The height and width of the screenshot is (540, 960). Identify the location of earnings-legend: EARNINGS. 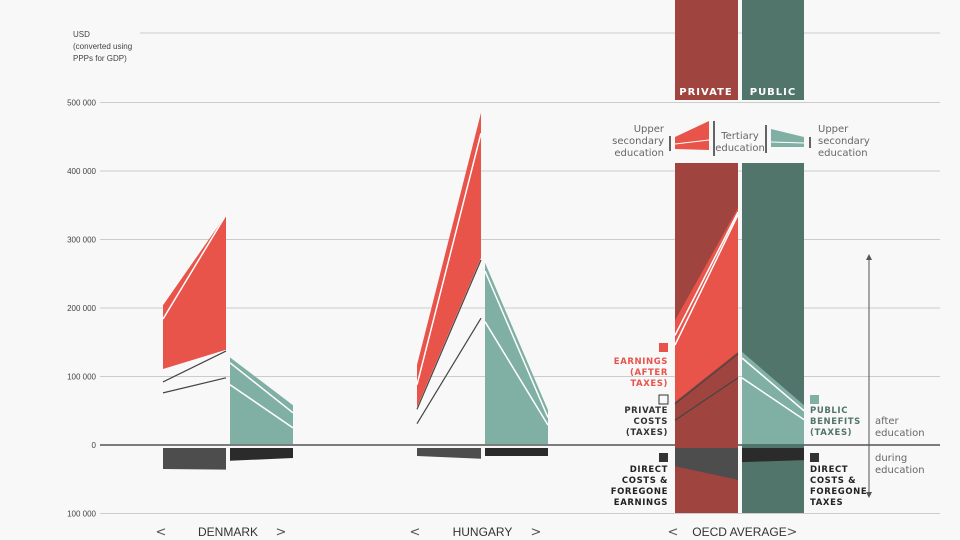
(641, 362).